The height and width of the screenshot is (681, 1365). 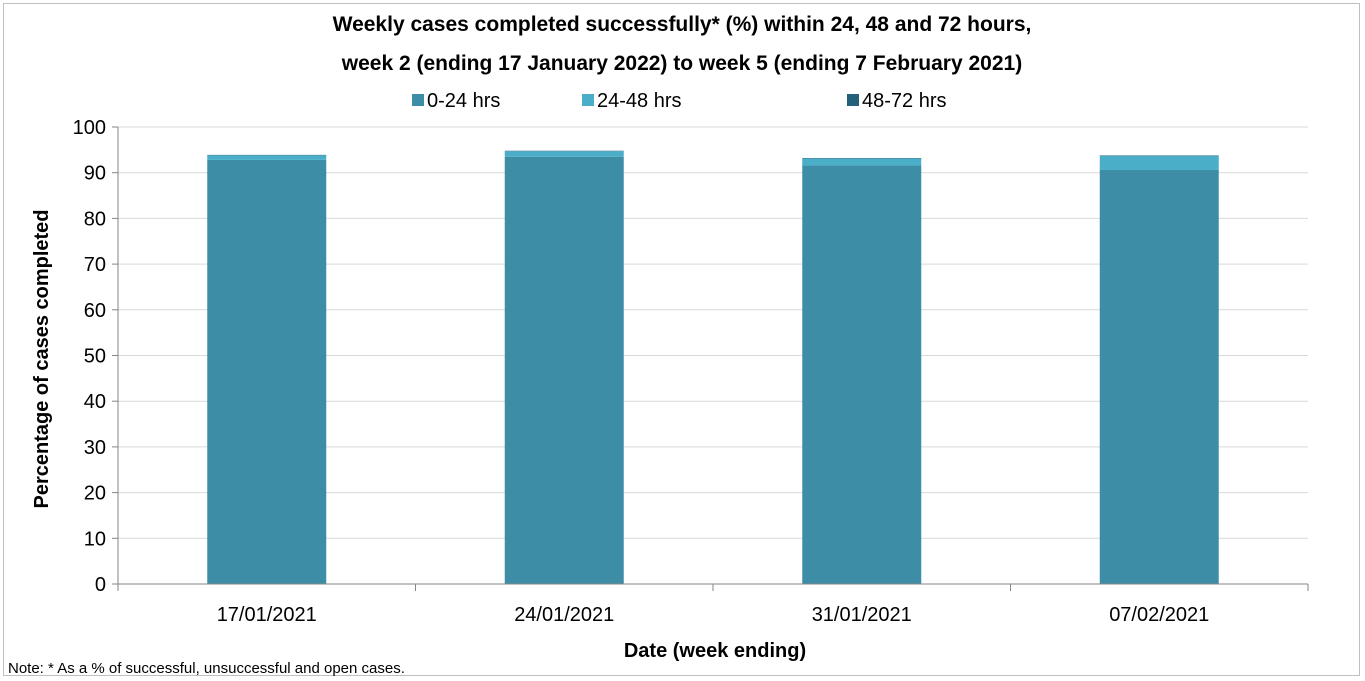 What do you see at coordinates (713, 604) in the screenshot?
I see `x-axis: 17/01/2021 24/01/2021 31/01/2021 07/02/2021` at bounding box center [713, 604].